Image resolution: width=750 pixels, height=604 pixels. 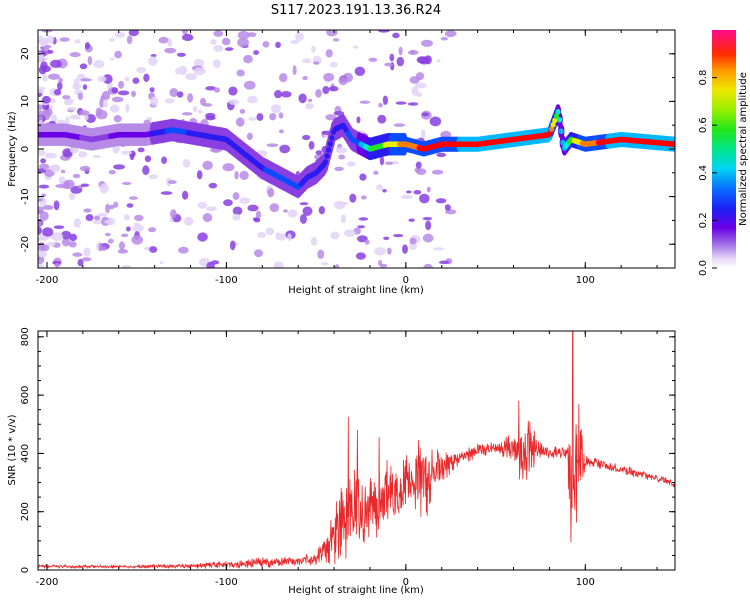 What do you see at coordinates (226, 582) in the screenshot?
I see `x-tick-label: -100` at bounding box center [226, 582].